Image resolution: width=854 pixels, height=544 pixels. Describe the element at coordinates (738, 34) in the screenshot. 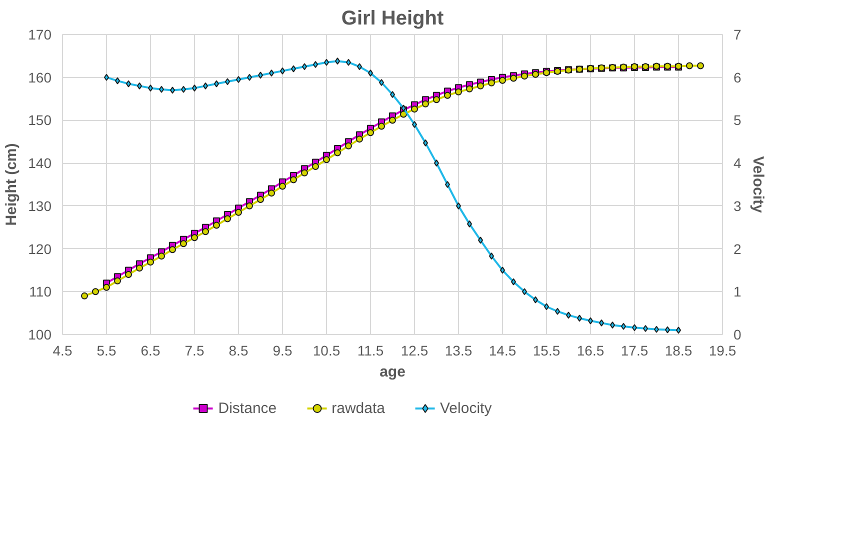

I see `y2-tick-label: 7` at that location.